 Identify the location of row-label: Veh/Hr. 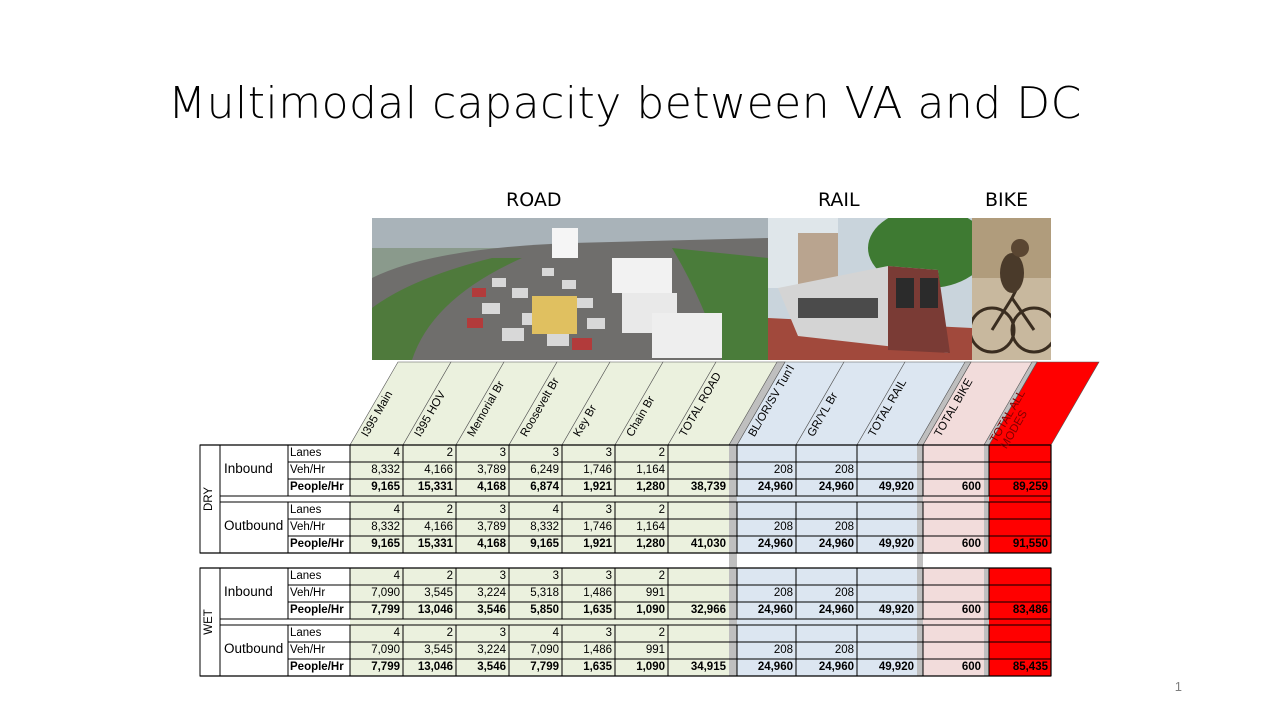
(308, 527).